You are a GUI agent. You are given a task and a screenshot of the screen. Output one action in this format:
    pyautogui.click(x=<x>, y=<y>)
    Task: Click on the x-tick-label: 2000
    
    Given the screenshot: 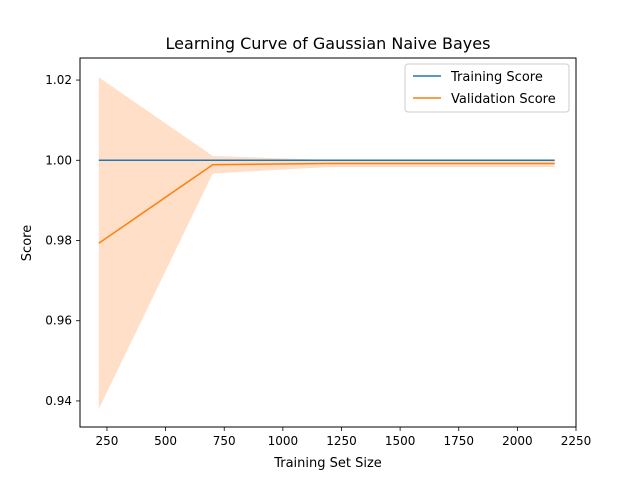 What is the action you would take?
    pyautogui.click(x=517, y=441)
    